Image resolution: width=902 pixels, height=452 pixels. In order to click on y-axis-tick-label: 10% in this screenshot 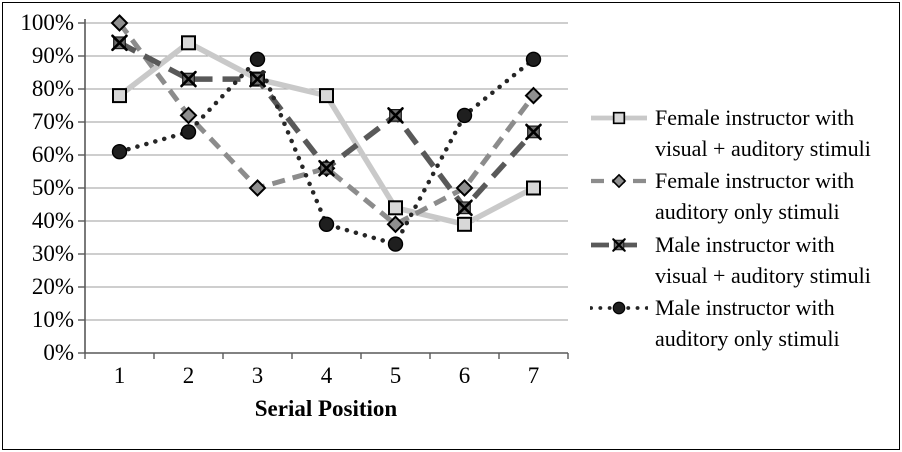, I will do `click(52, 319)`.